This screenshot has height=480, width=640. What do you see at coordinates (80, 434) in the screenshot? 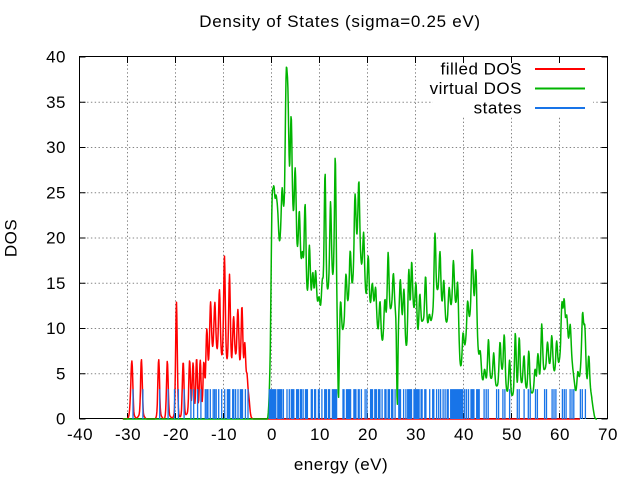
I see `svg-text: -40` at bounding box center [80, 434].